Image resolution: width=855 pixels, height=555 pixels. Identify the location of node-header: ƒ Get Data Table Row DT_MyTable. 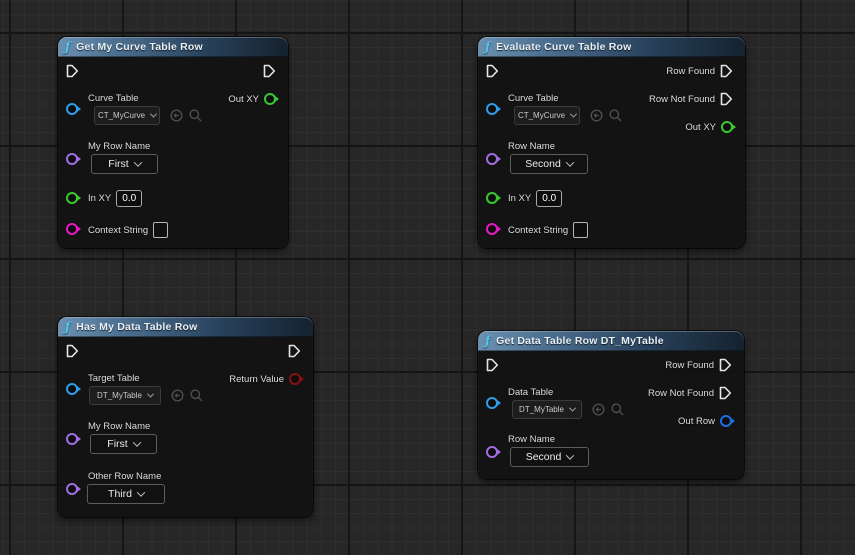
(611, 341).